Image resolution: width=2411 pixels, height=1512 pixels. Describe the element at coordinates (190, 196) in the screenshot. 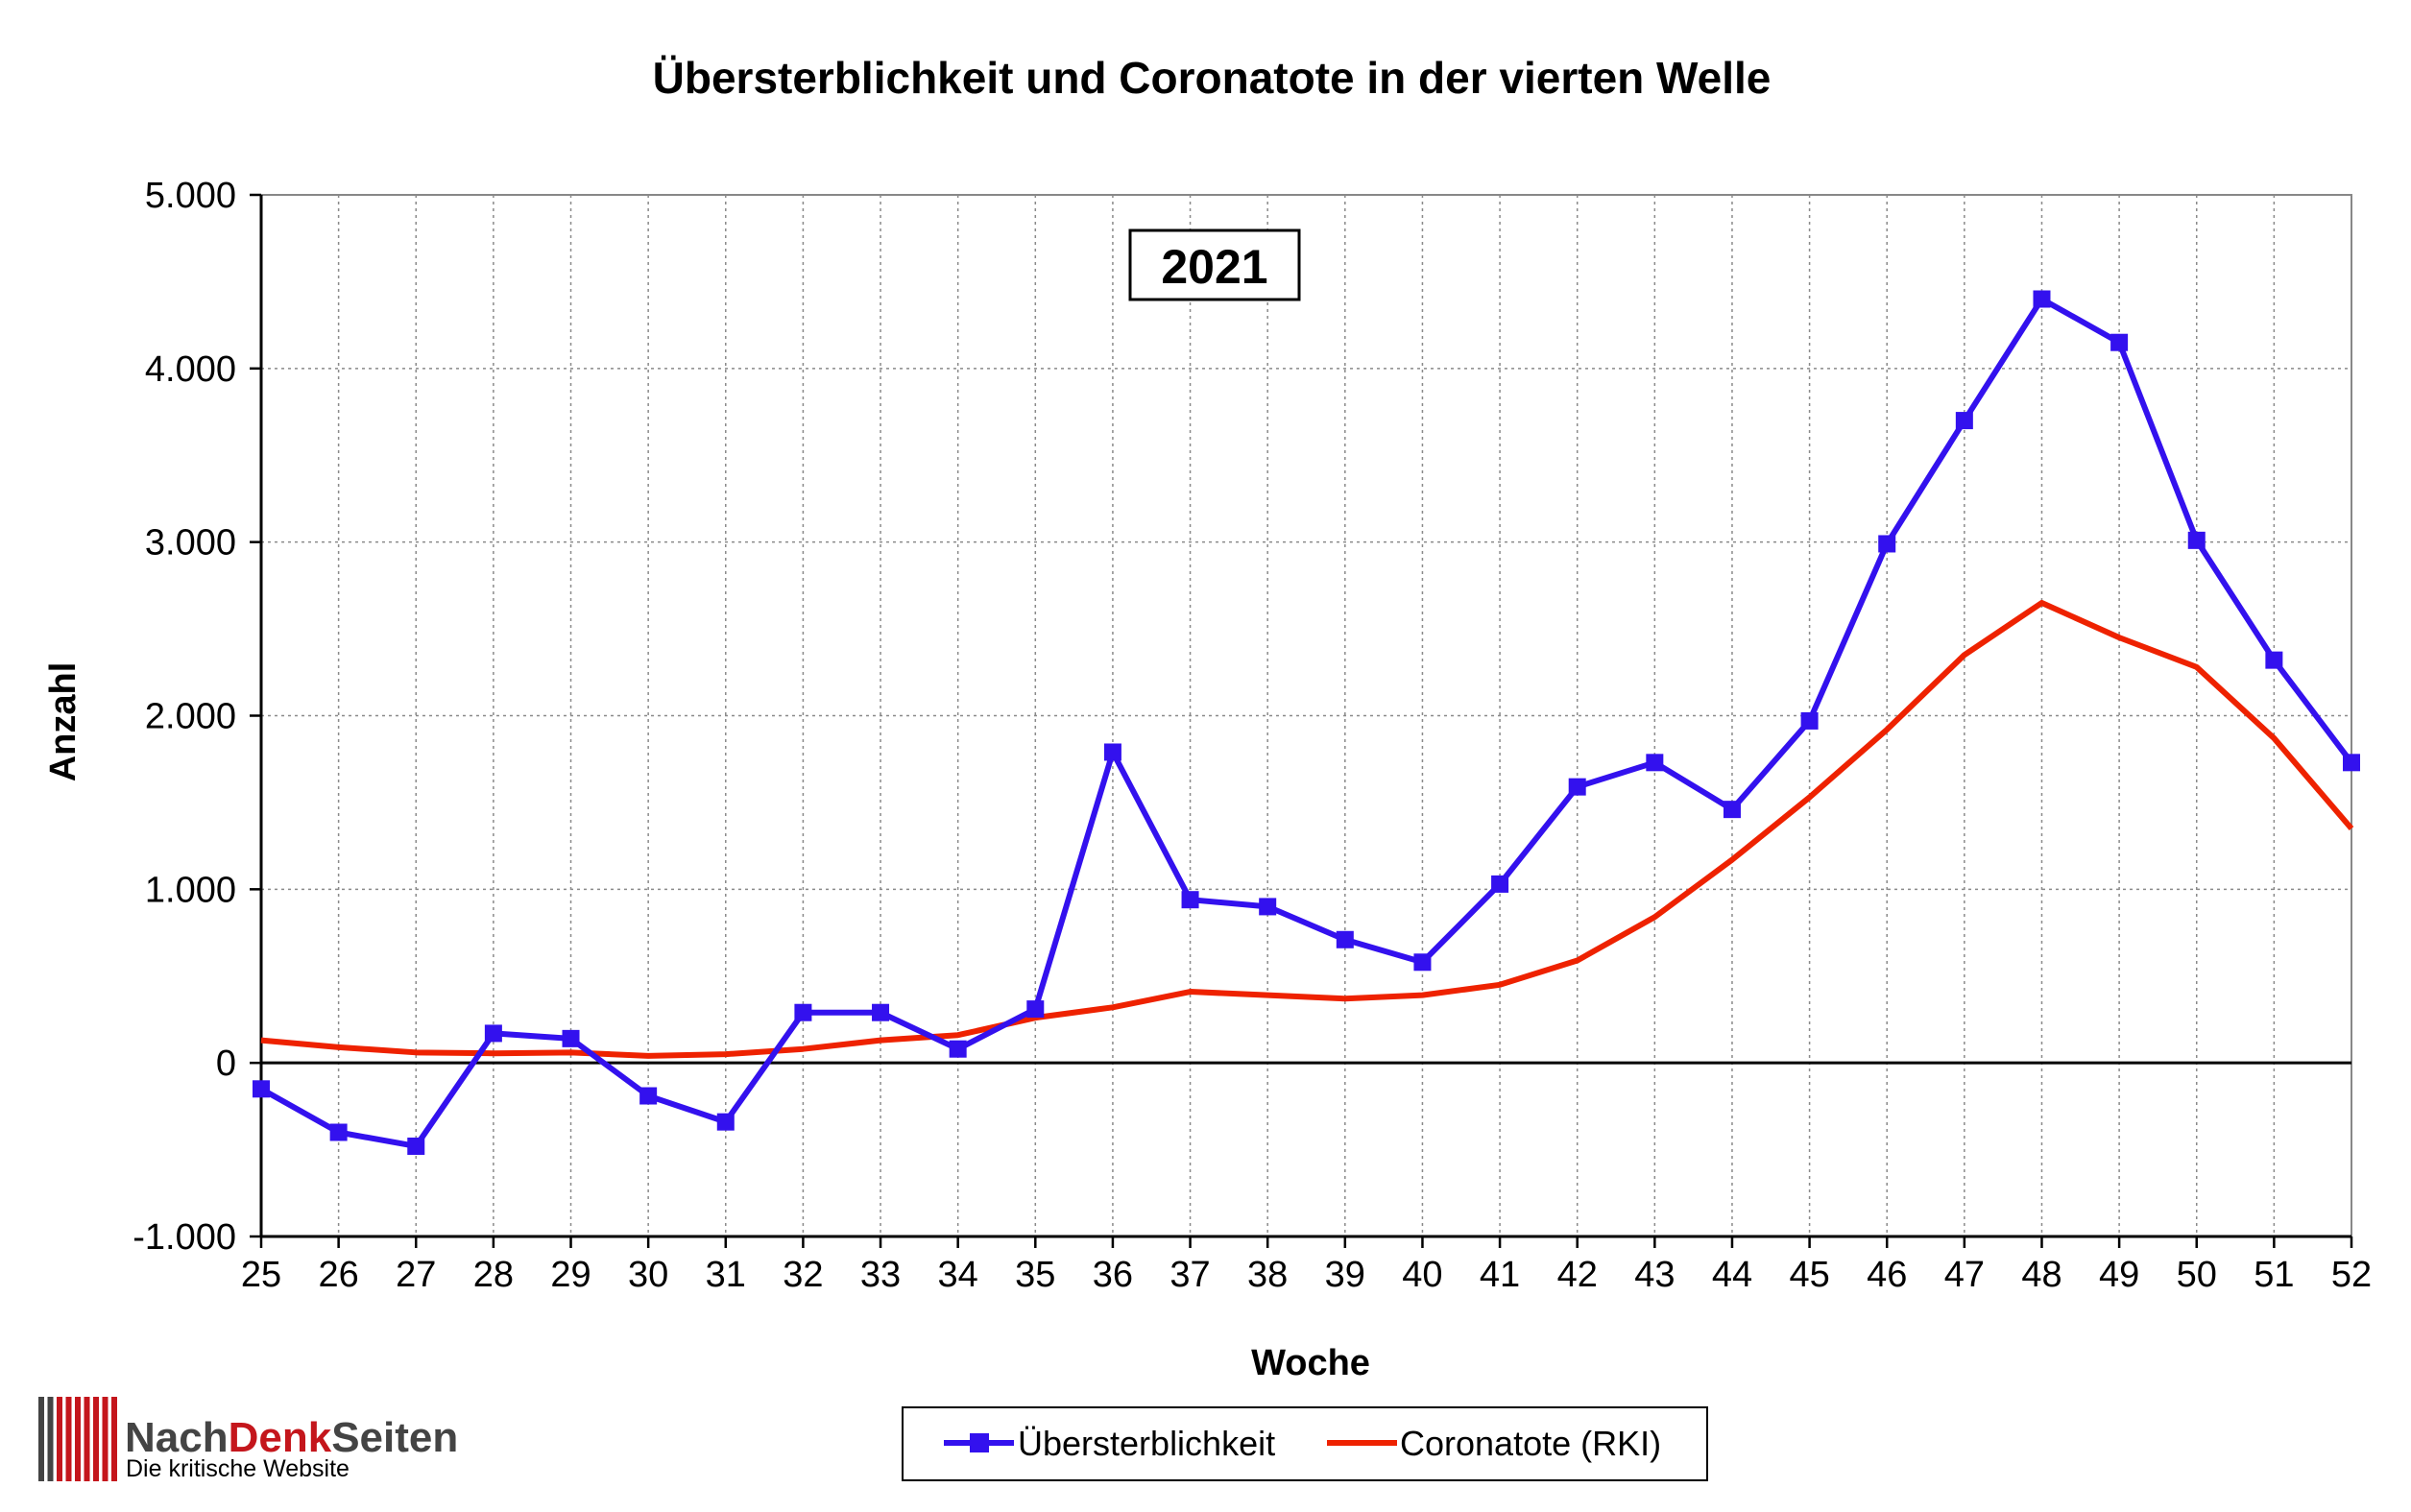

I see `y-tick-label: 5.000` at that location.